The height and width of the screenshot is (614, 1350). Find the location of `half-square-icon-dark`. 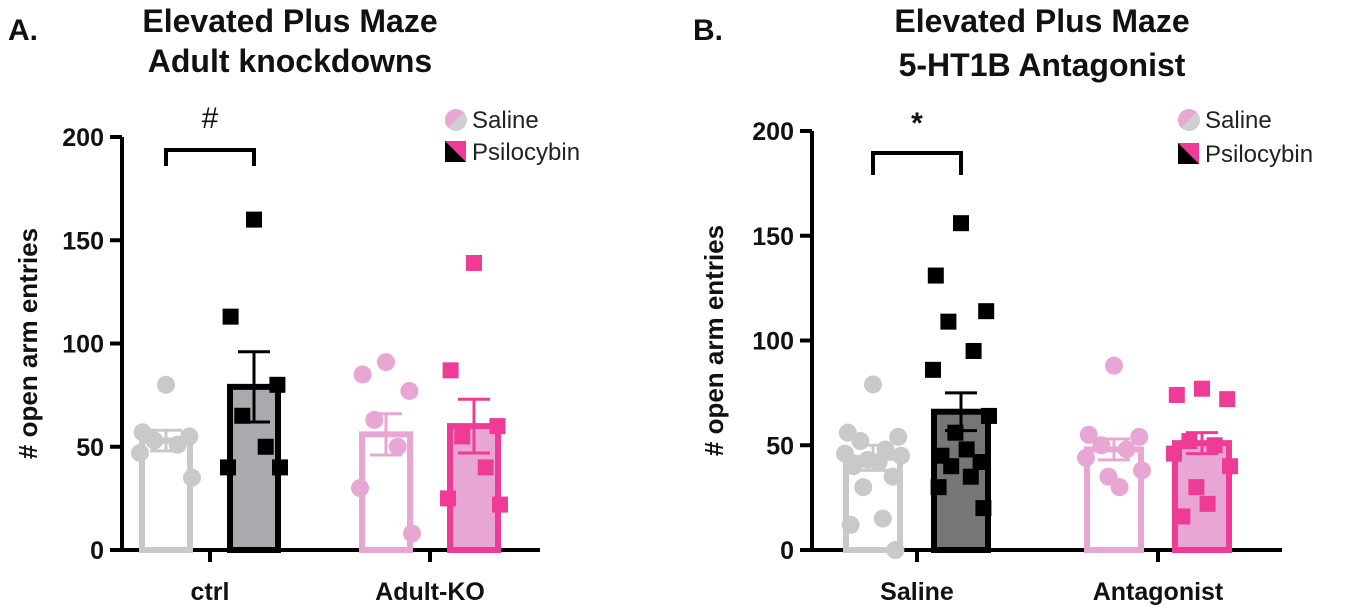

half-square-icon-dark is located at coordinates (1188, 153).